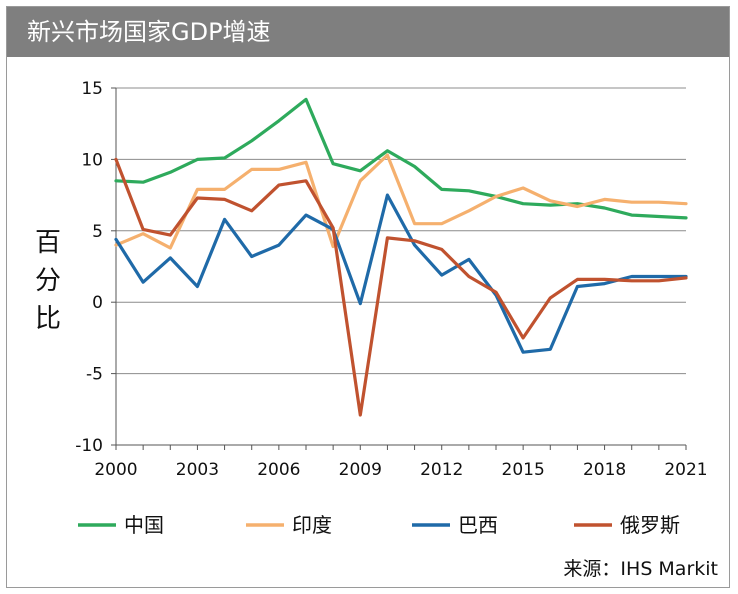  Describe the element at coordinates (685, 470) in the screenshot. I see `x-tick-label: 2021` at that location.